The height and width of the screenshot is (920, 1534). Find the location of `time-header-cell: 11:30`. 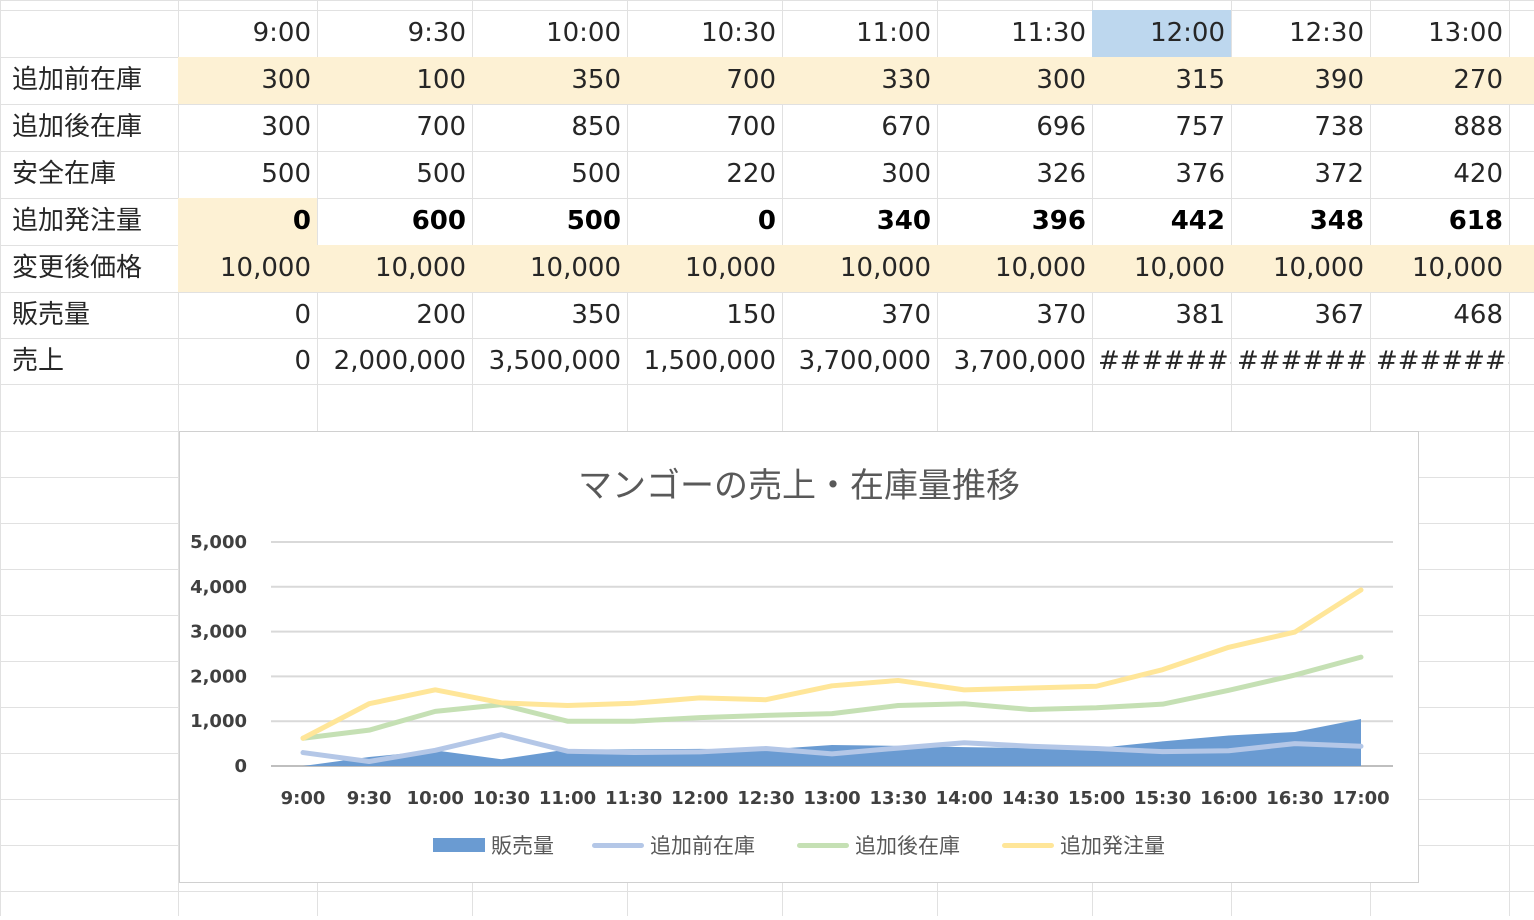

time-header-cell: 11:30 is located at coordinates (1014, 33).